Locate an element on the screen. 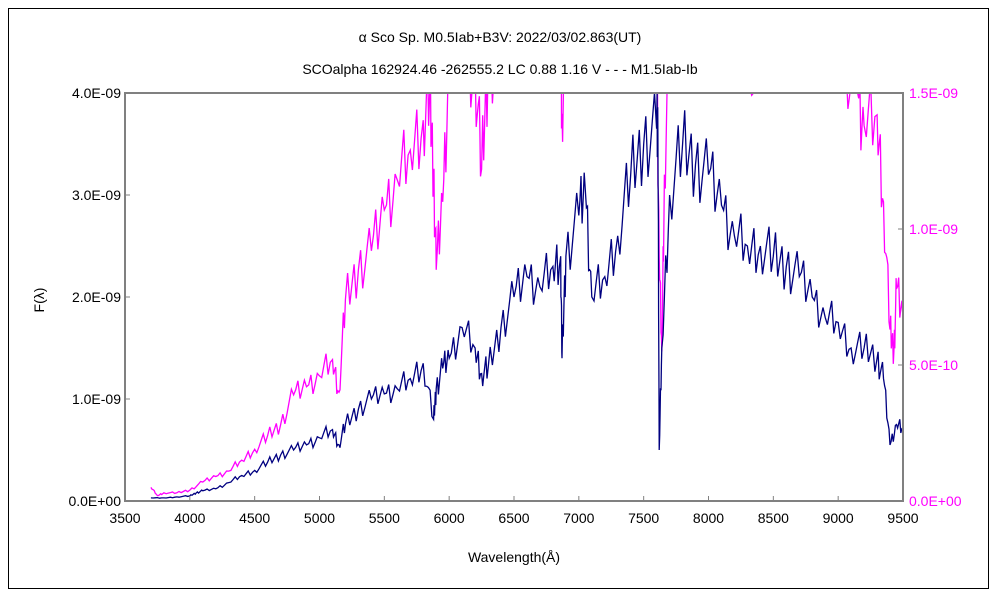 This screenshot has width=1000, height=600. y-tick-label: 3.0E-09 is located at coordinates (96, 195).